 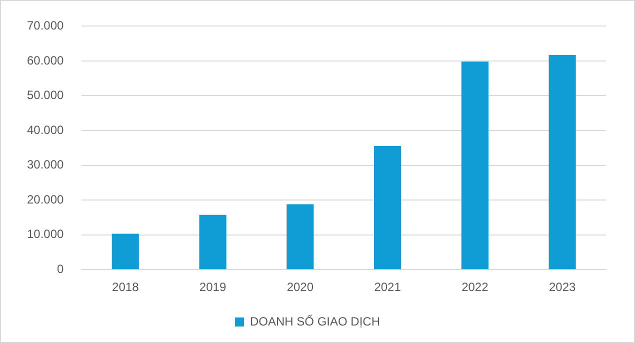 I want to click on y-tick-label: 40.000, so click(x=45, y=129).